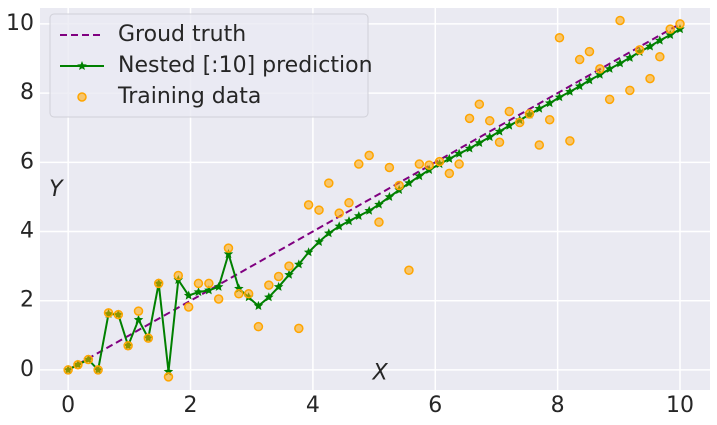 The width and height of the screenshot is (717, 425). What do you see at coordinates (191, 405) in the screenshot?
I see `x-tick-label: 2` at bounding box center [191, 405].